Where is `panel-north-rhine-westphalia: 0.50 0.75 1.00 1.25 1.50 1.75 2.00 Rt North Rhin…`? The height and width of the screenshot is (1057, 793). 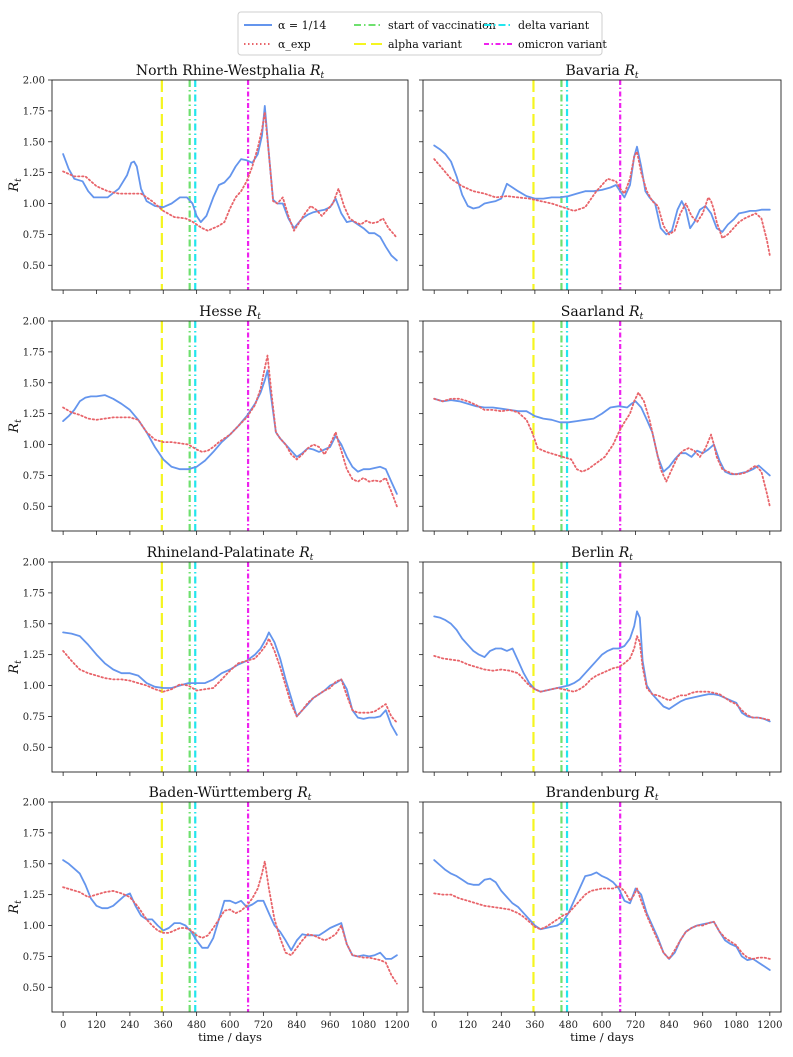
panel-north-rhine-westphalia: 0.50 0.75 1.00 1.25 1.50 1.75 2.00 Rt North Rhin… is located at coordinates (208, 178).